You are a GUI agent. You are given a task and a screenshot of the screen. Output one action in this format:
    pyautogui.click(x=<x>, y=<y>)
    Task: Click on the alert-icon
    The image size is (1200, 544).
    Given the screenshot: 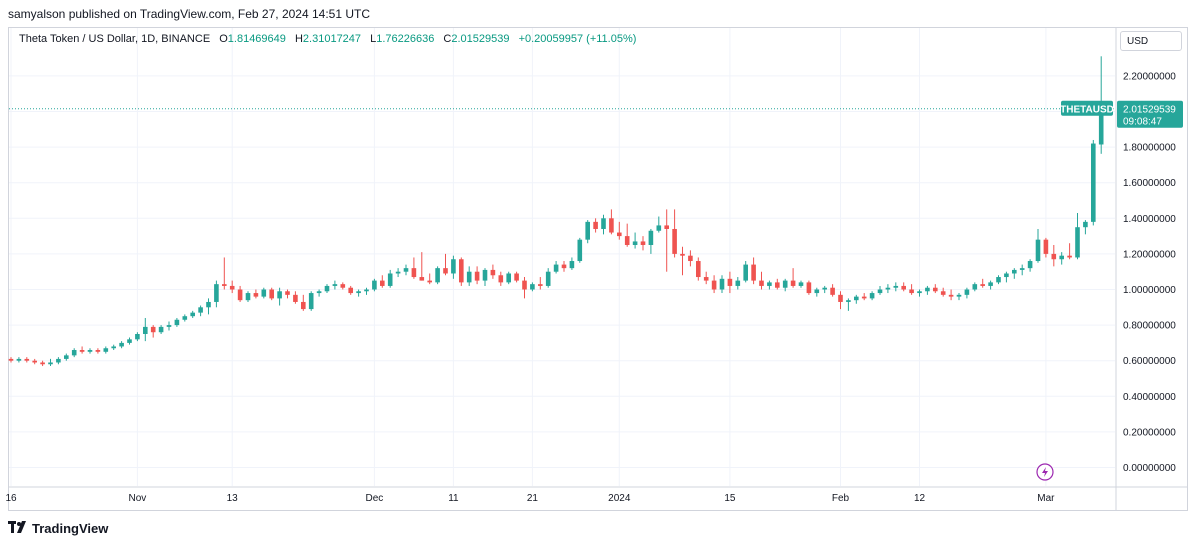 What is the action you would take?
    pyautogui.click(x=1045, y=472)
    